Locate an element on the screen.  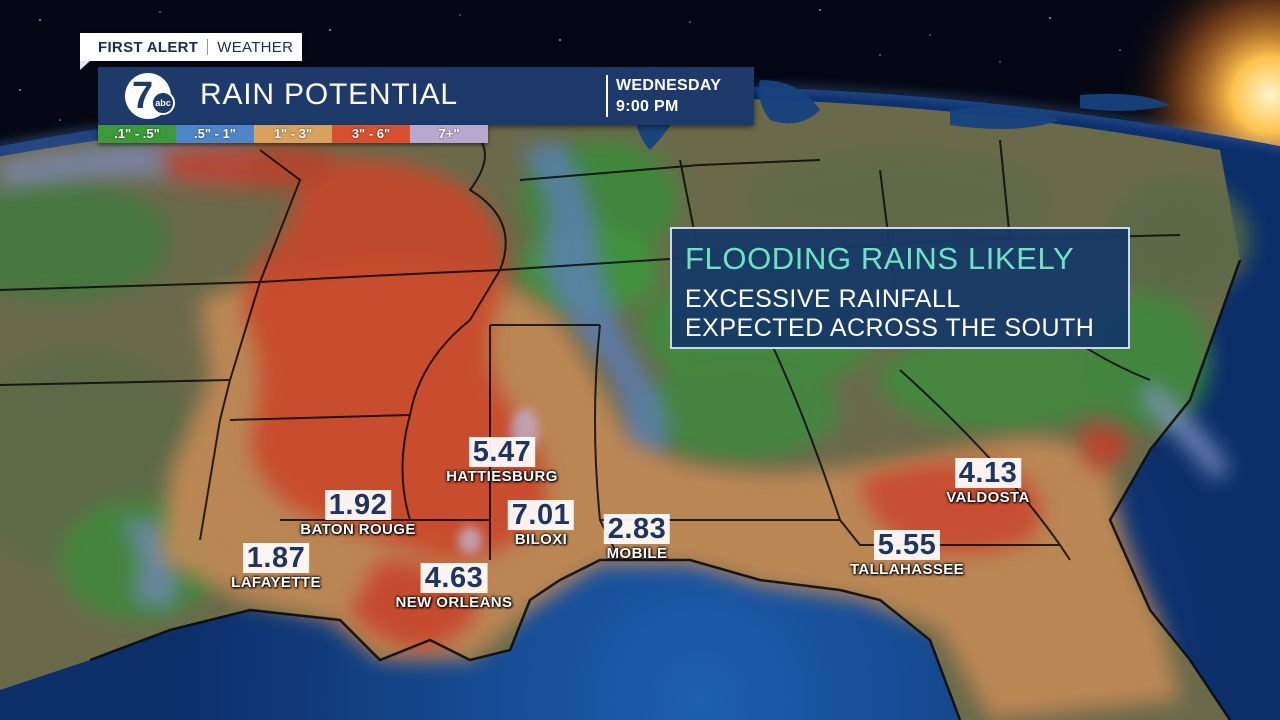
callout-headline: FLOODING RAINS LIKELY is located at coordinates (880, 258).